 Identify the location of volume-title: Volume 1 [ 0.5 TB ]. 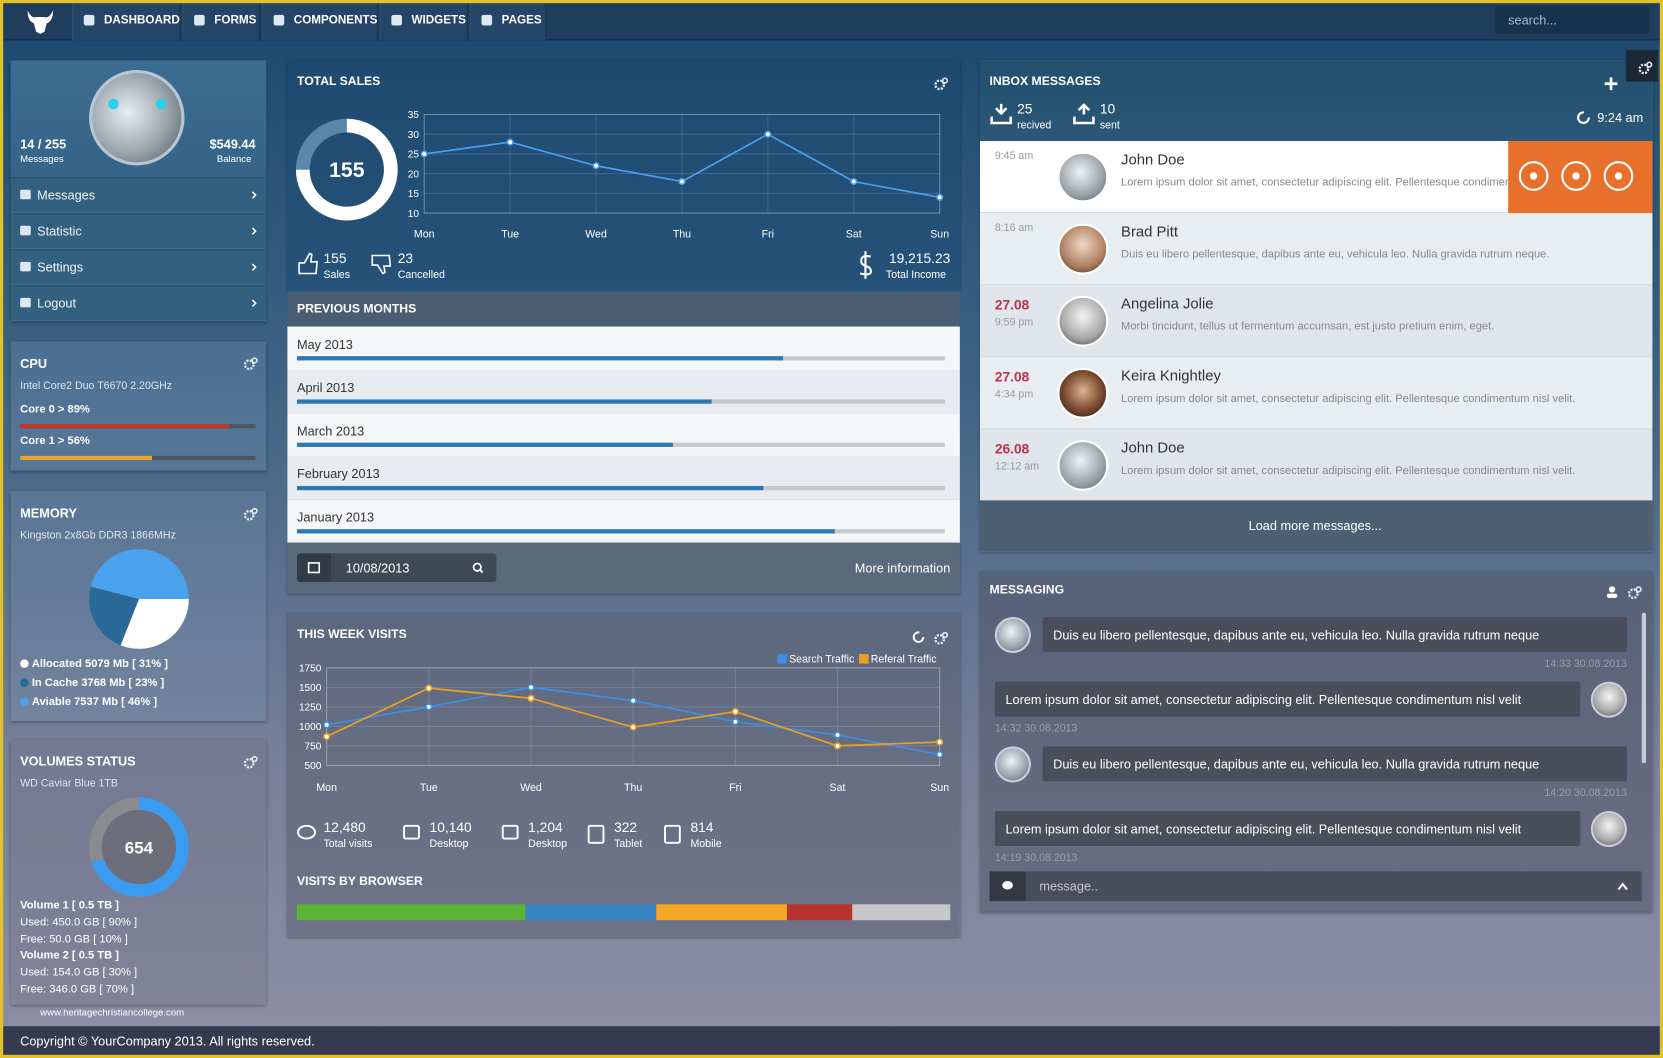
(69, 905).